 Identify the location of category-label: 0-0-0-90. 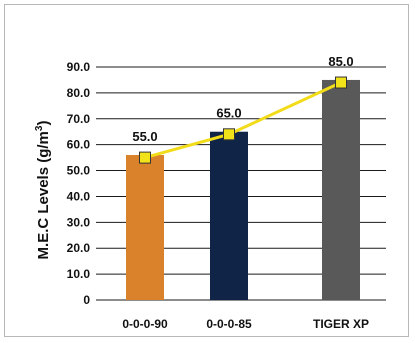
(145, 324).